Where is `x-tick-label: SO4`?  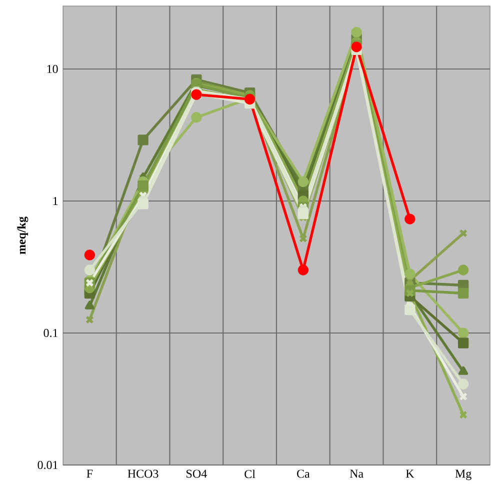 x-tick-label: SO4 is located at coordinates (196, 474).